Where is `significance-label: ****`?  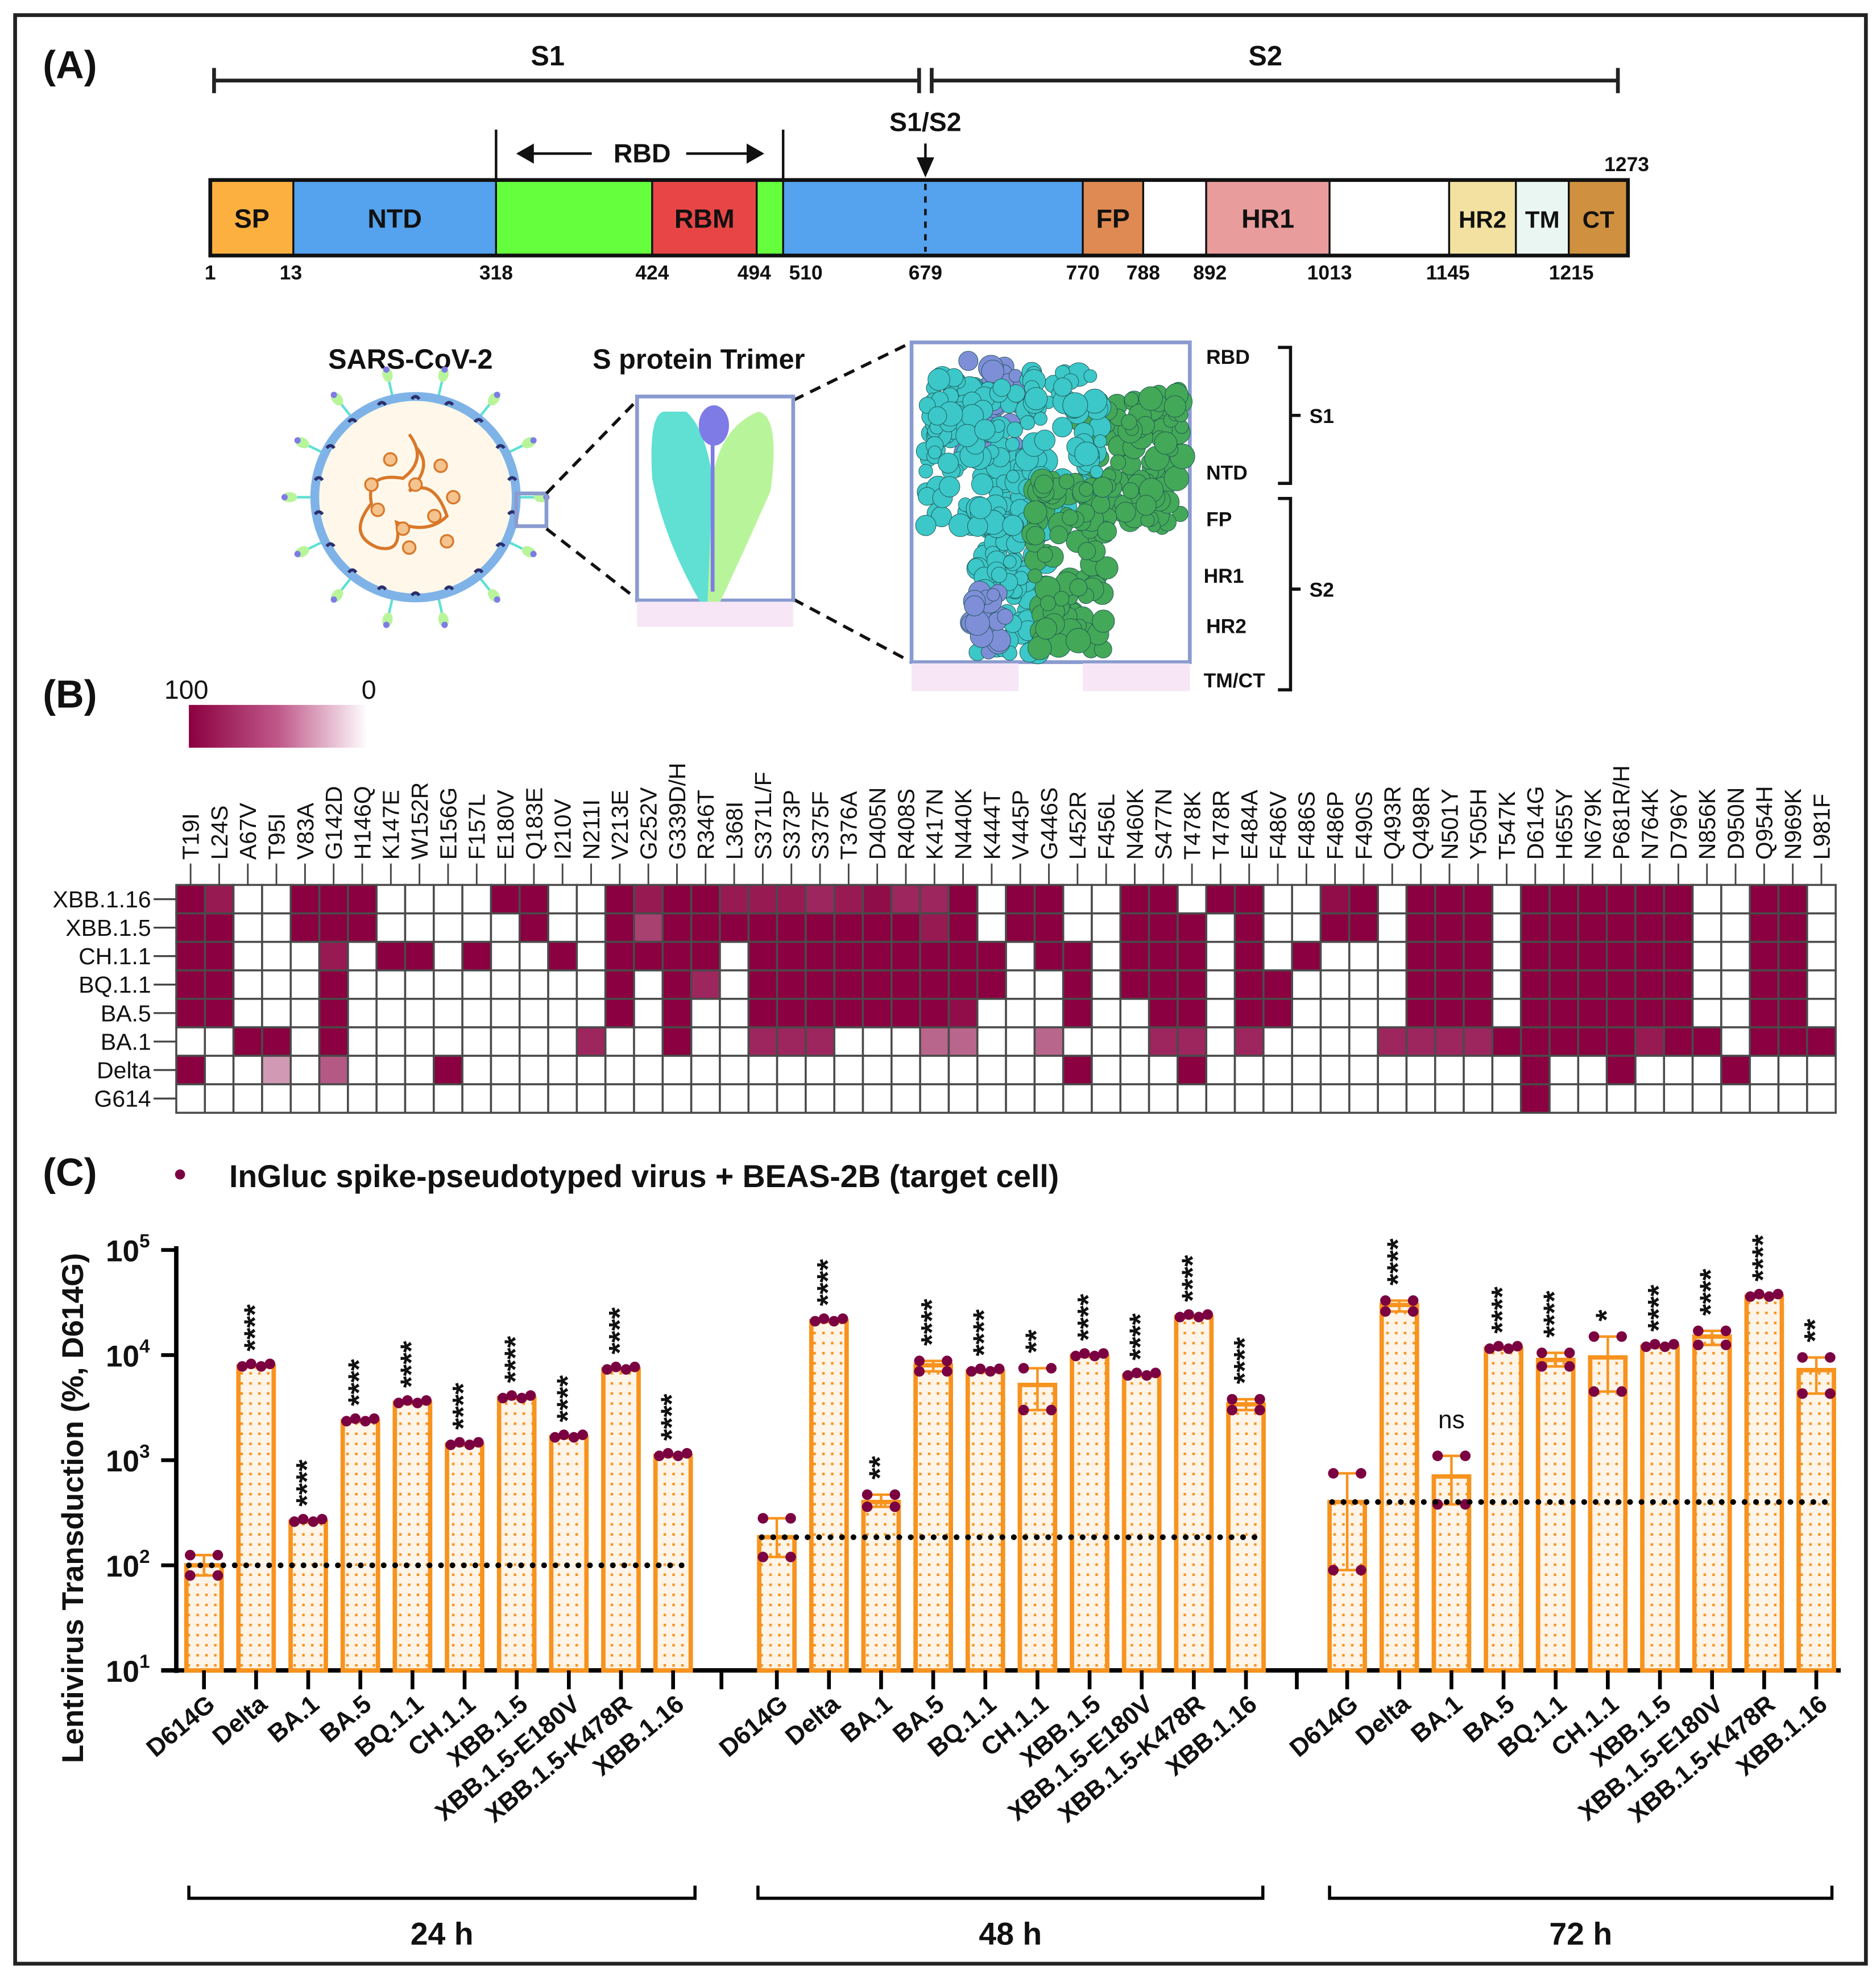
significance-label: **** is located at coordinates (1659, 1308).